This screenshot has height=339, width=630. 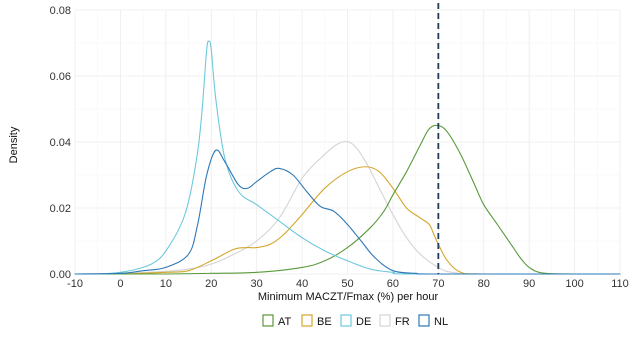 I want to click on x-tick-label: 70, so click(x=438, y=284).